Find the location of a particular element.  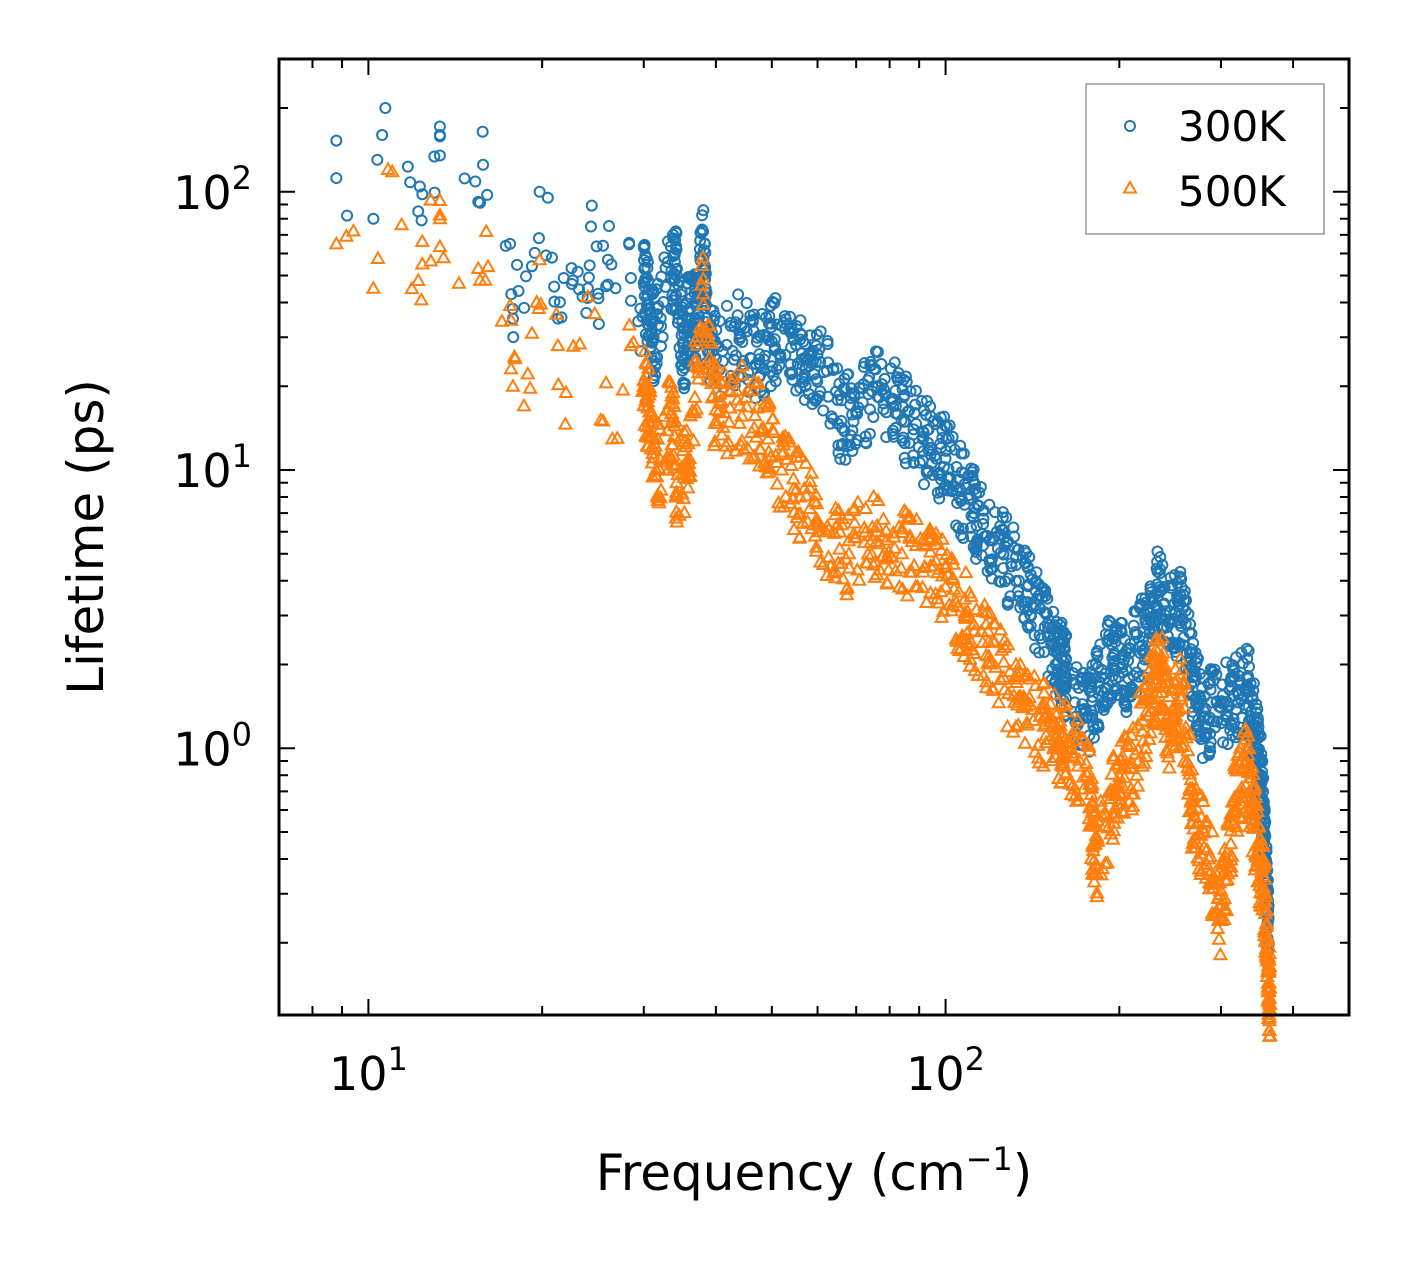

x-axis-label: Frequency (cm−1) is located at coordinates (814, 1171).